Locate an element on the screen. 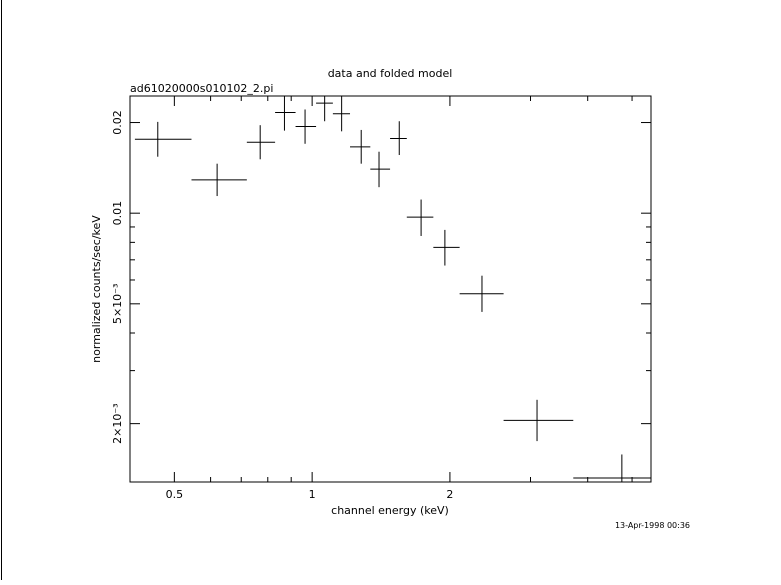 The width and height of the screenshot is (781, 585). y-tick-label: 0.01 is located at coordinates (117, 213).